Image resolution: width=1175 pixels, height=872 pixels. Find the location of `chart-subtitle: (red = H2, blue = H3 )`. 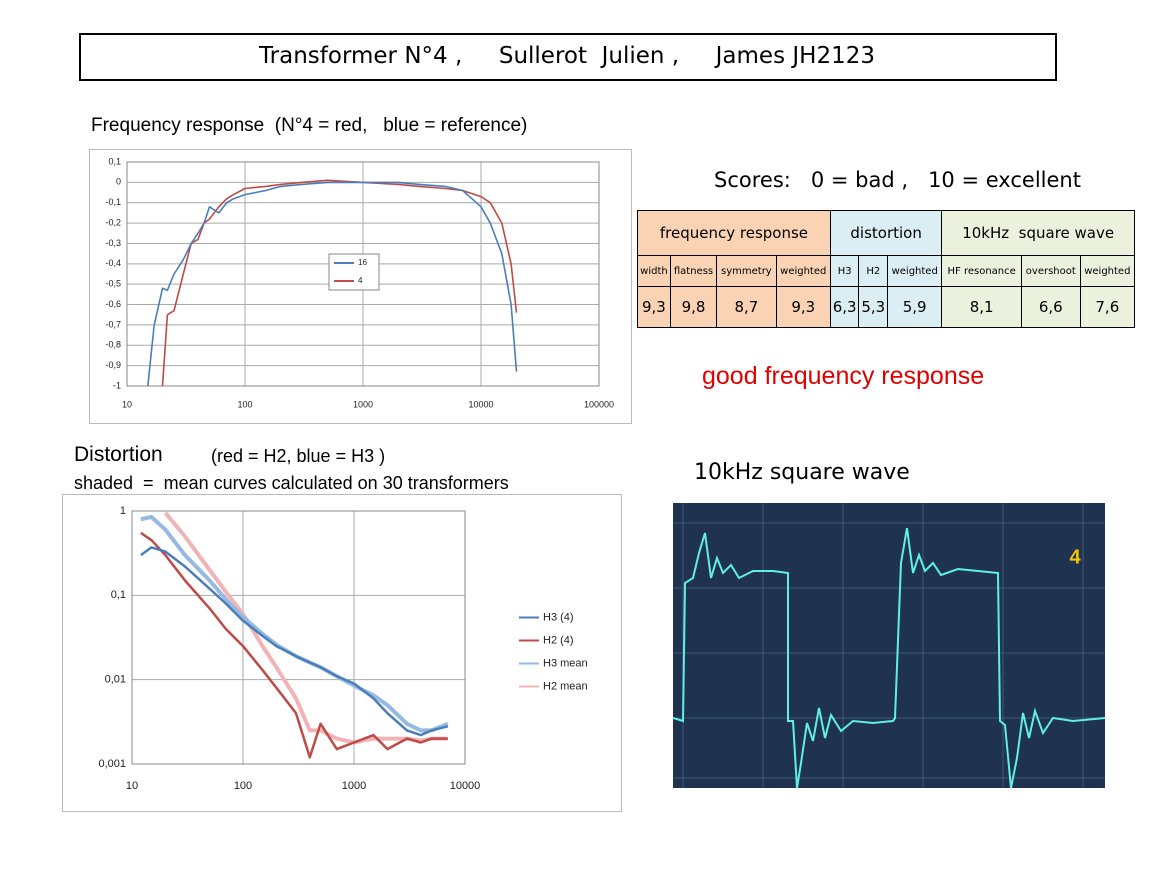

chart-subtitle: (red = H2, blue = H3 ) is located at coordinates (298, 456).